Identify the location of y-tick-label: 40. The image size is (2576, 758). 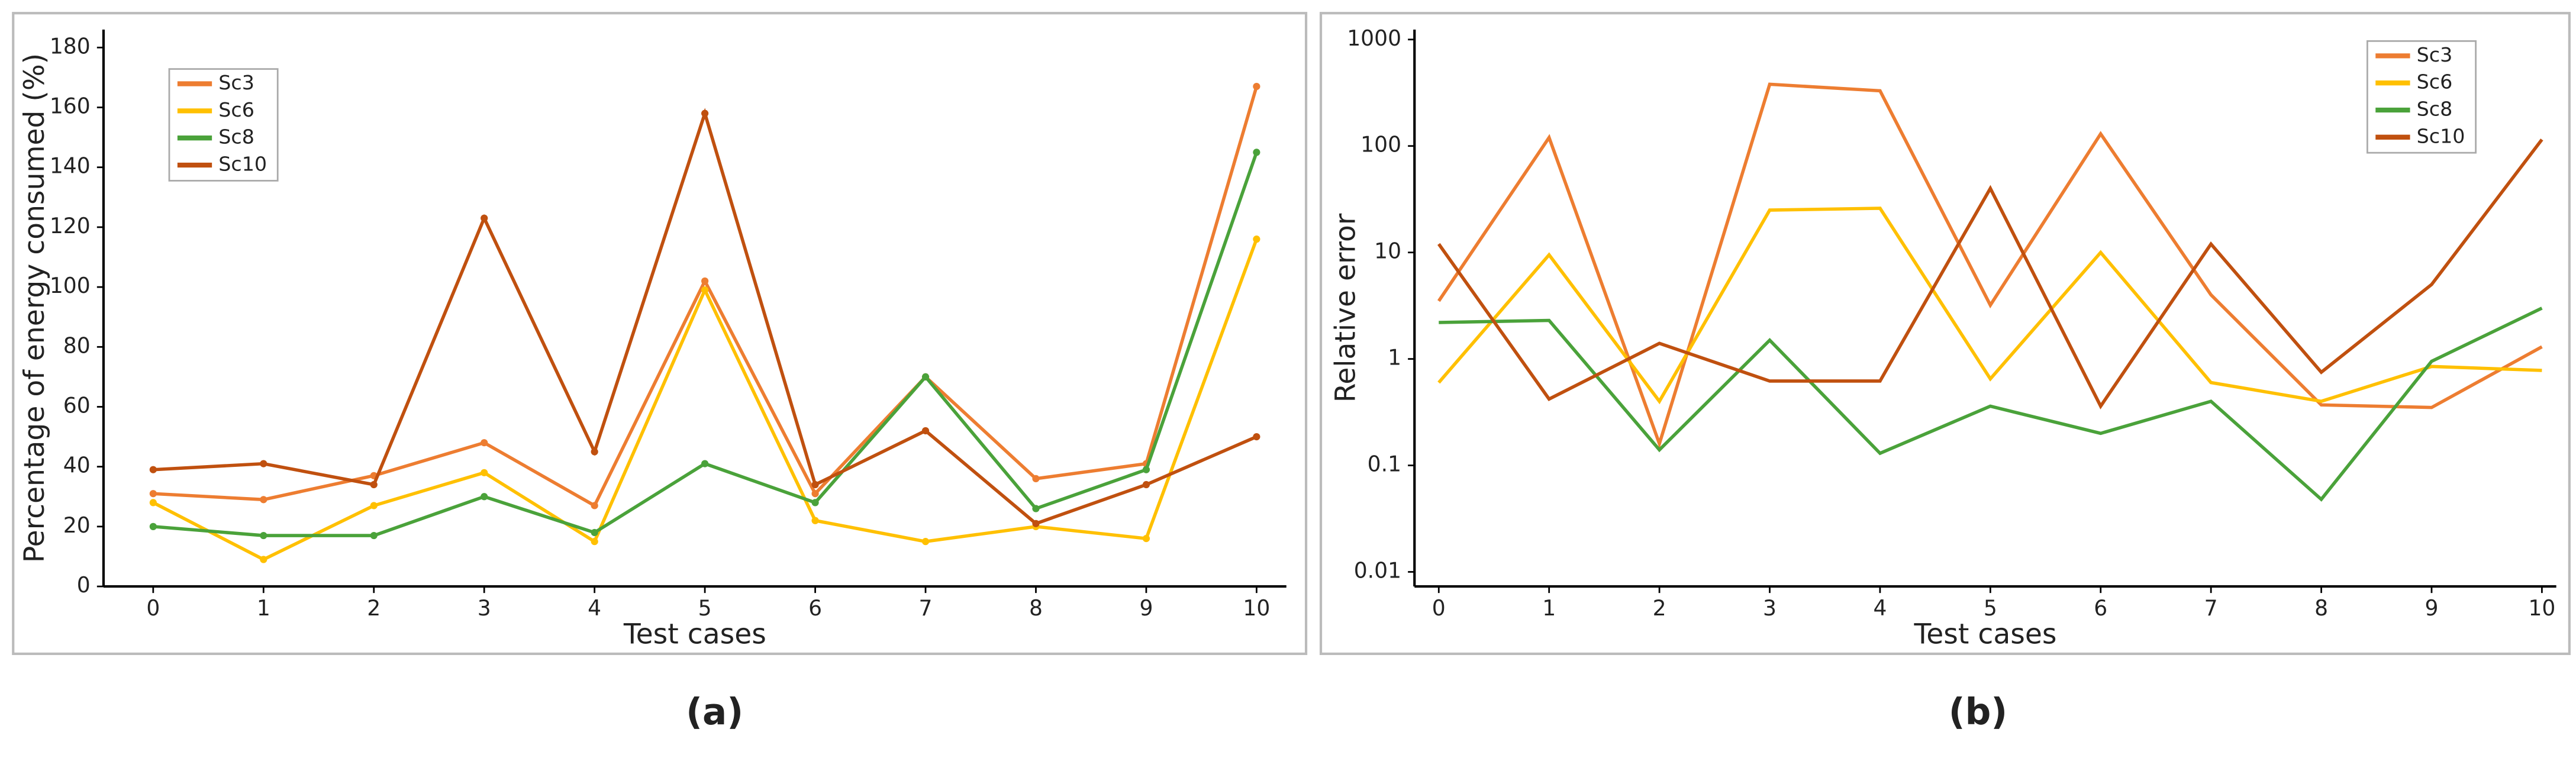
(77, 465).